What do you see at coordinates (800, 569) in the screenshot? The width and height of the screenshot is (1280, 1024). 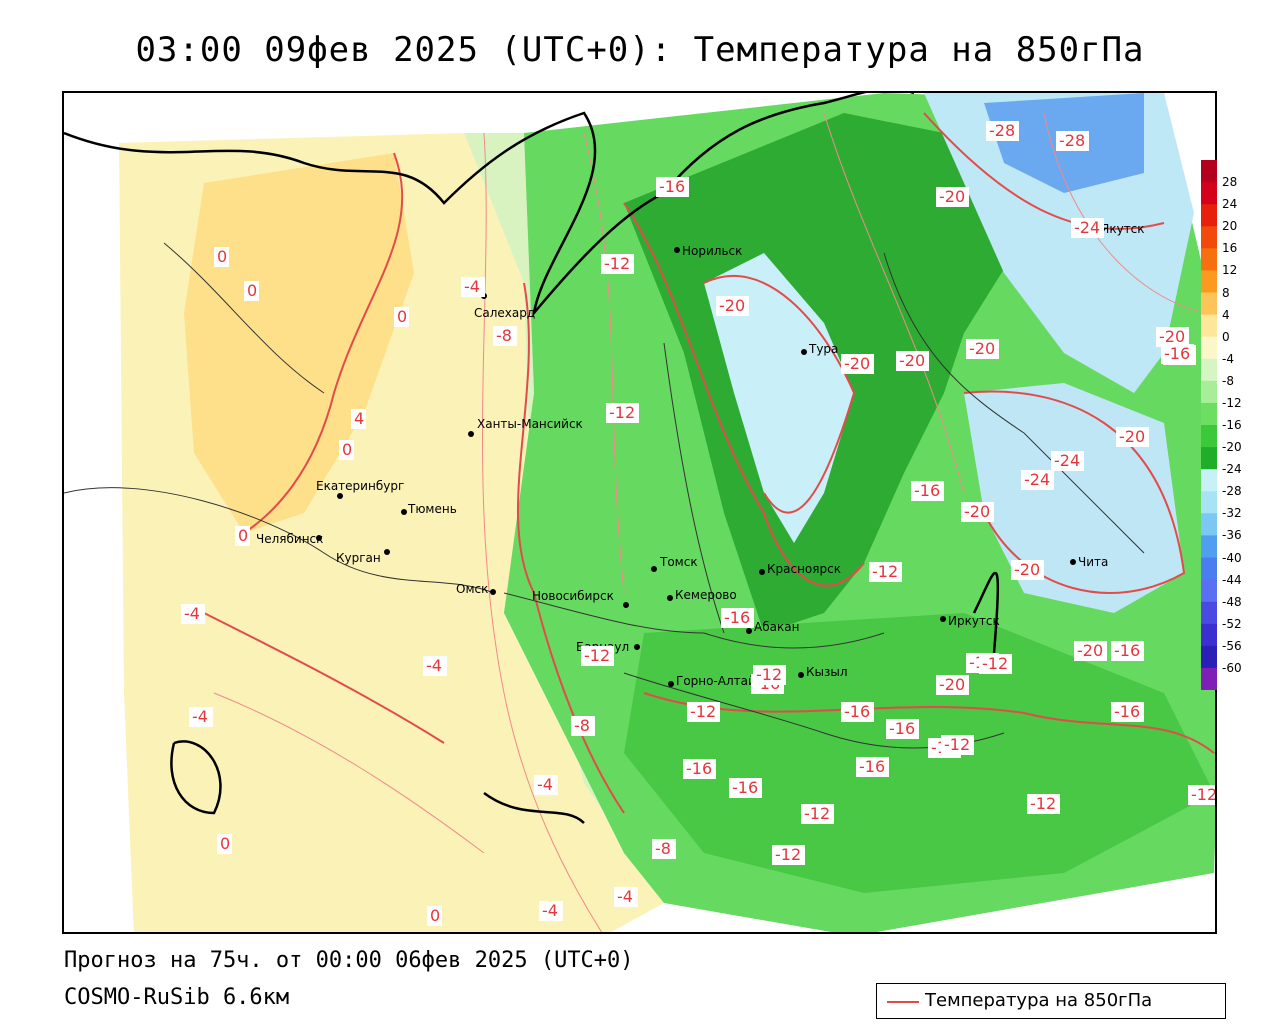 I see `city-krasnoyarsk: Красноярск` at bounding box center [800, 569].